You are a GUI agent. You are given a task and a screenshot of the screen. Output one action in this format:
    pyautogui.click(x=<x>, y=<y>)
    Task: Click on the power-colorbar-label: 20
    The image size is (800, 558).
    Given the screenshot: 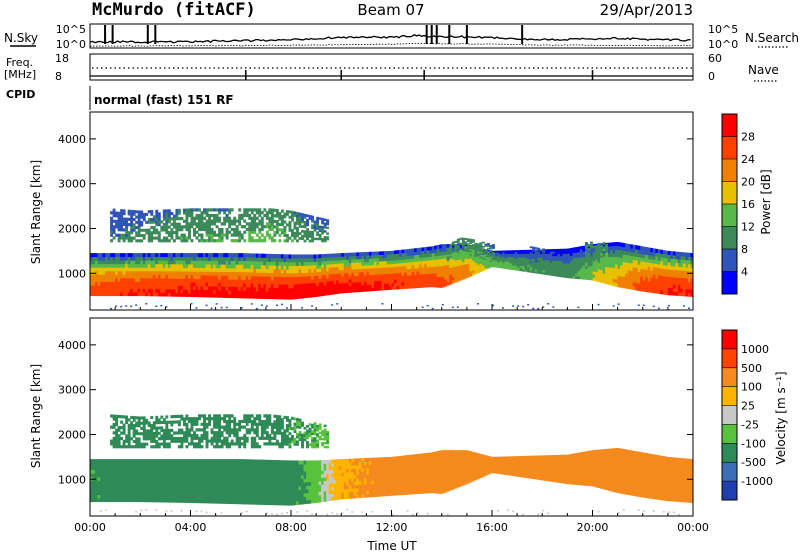 What is the action you would take?
    pyautogui.click(x=748, y=182)
    